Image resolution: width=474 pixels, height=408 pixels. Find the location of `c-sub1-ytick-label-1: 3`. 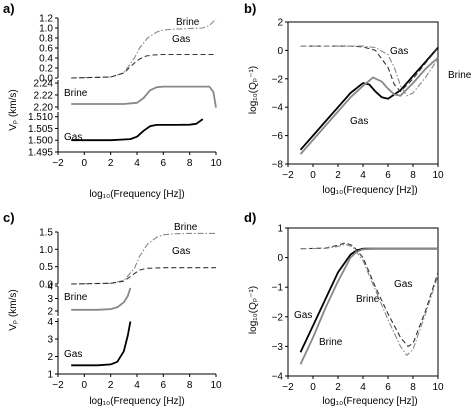

c-sub1-ytick-label-1: 3 is located at coordinates (50, 299).